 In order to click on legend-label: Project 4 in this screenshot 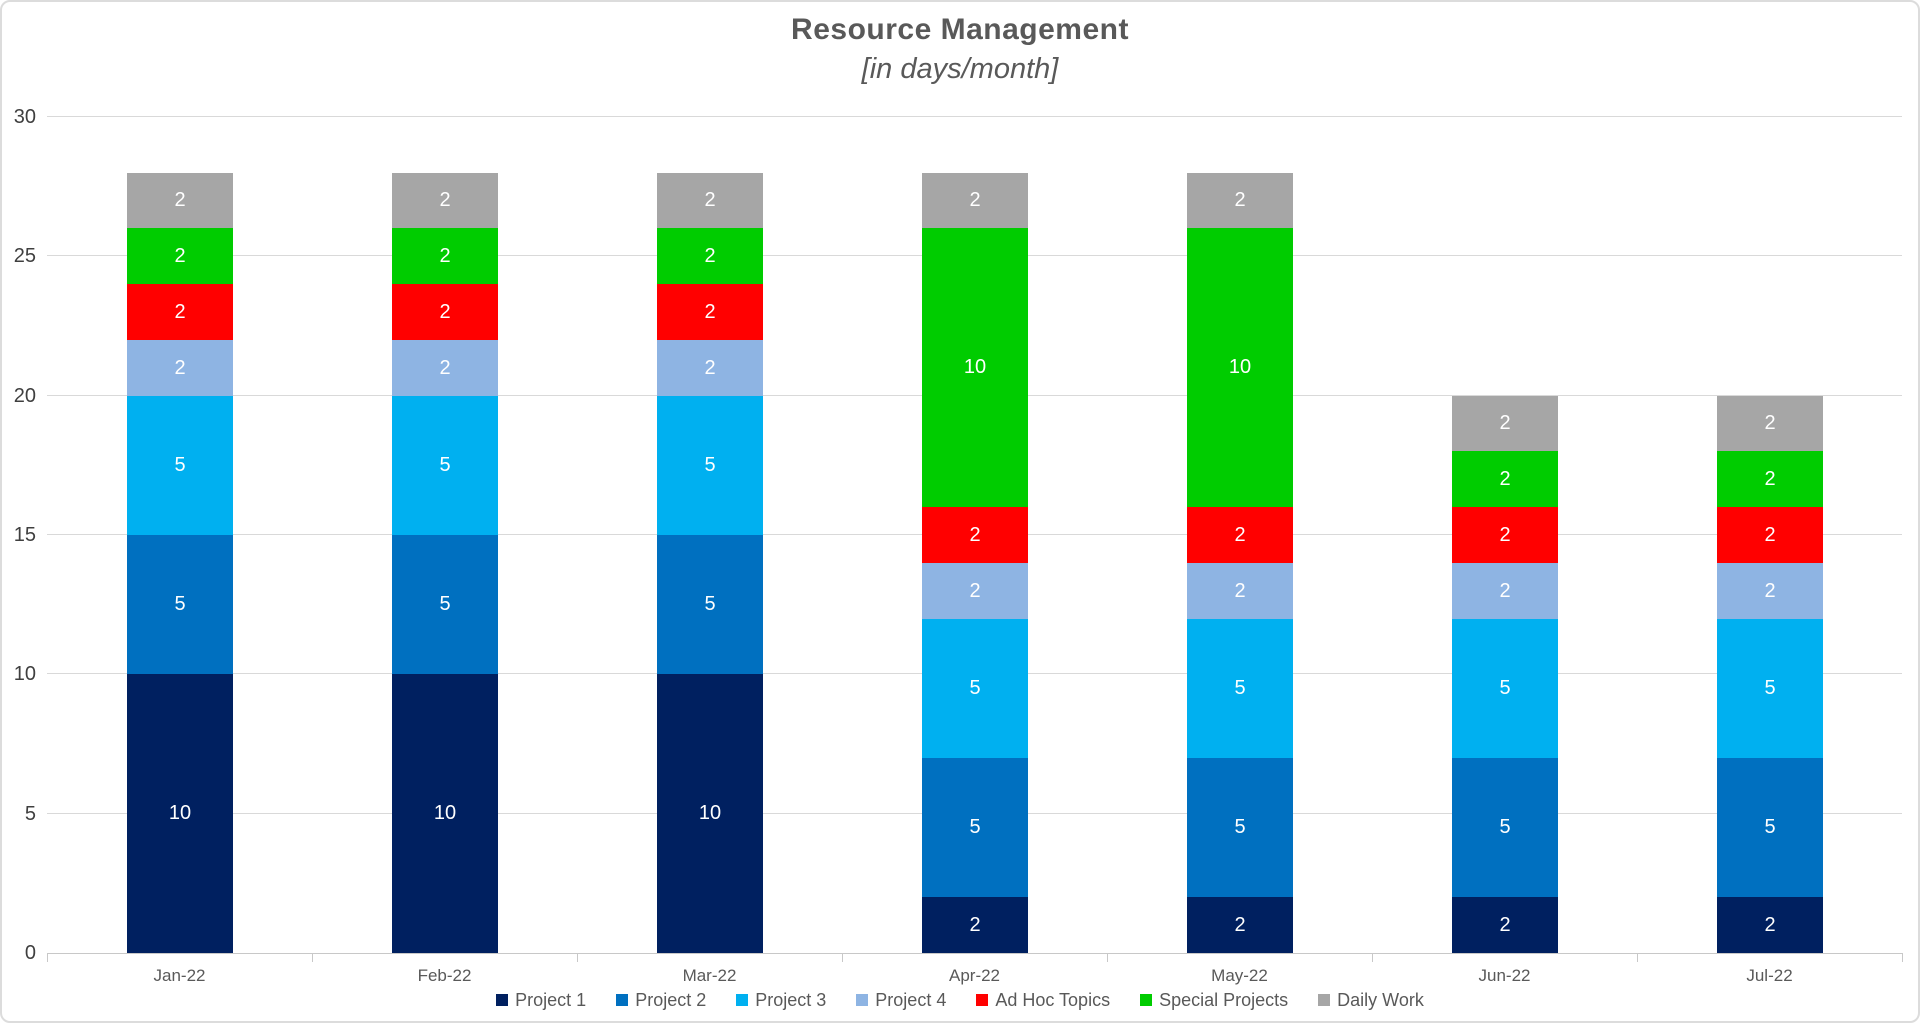, I will do `click(911, 1000)`.